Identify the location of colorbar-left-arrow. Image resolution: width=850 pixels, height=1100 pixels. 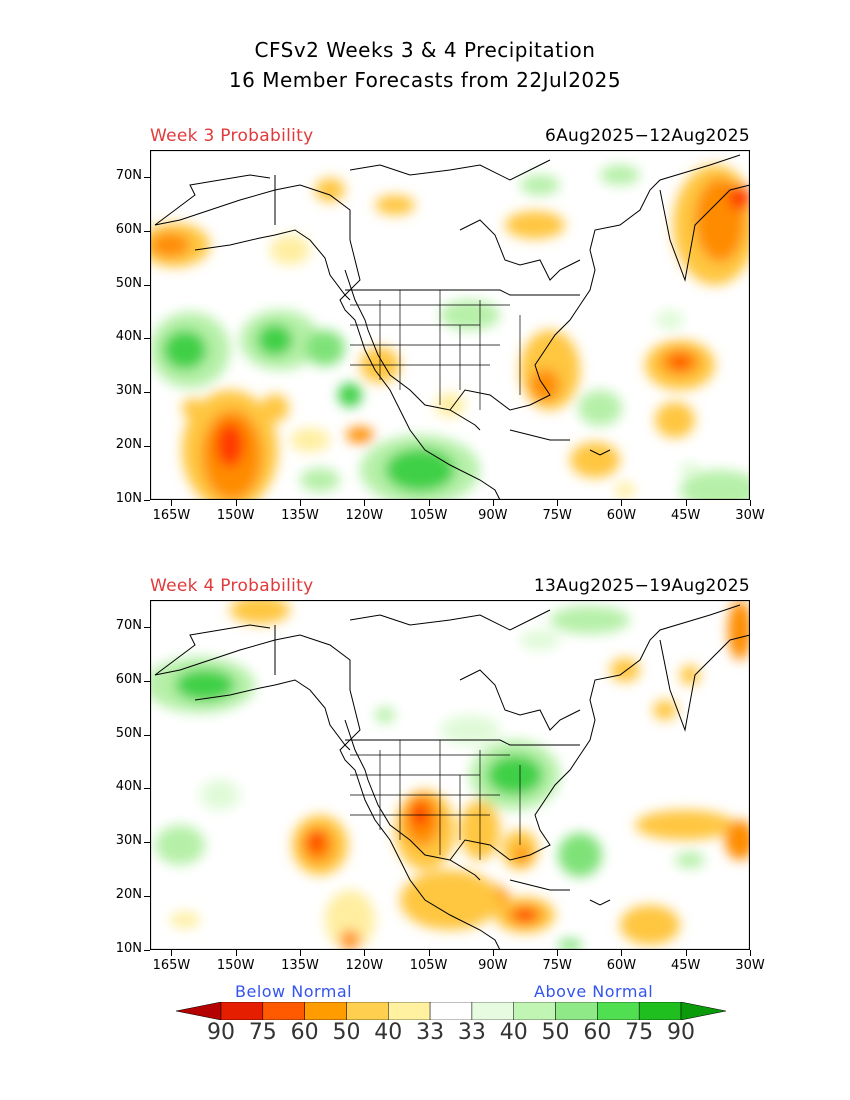
(199, 1011).